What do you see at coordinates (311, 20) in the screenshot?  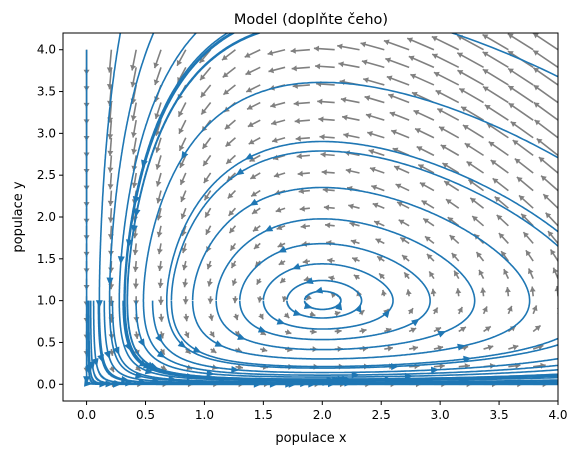 I see `chart-title: Model (doplňte čeho)` at bounding box center [311, 20].